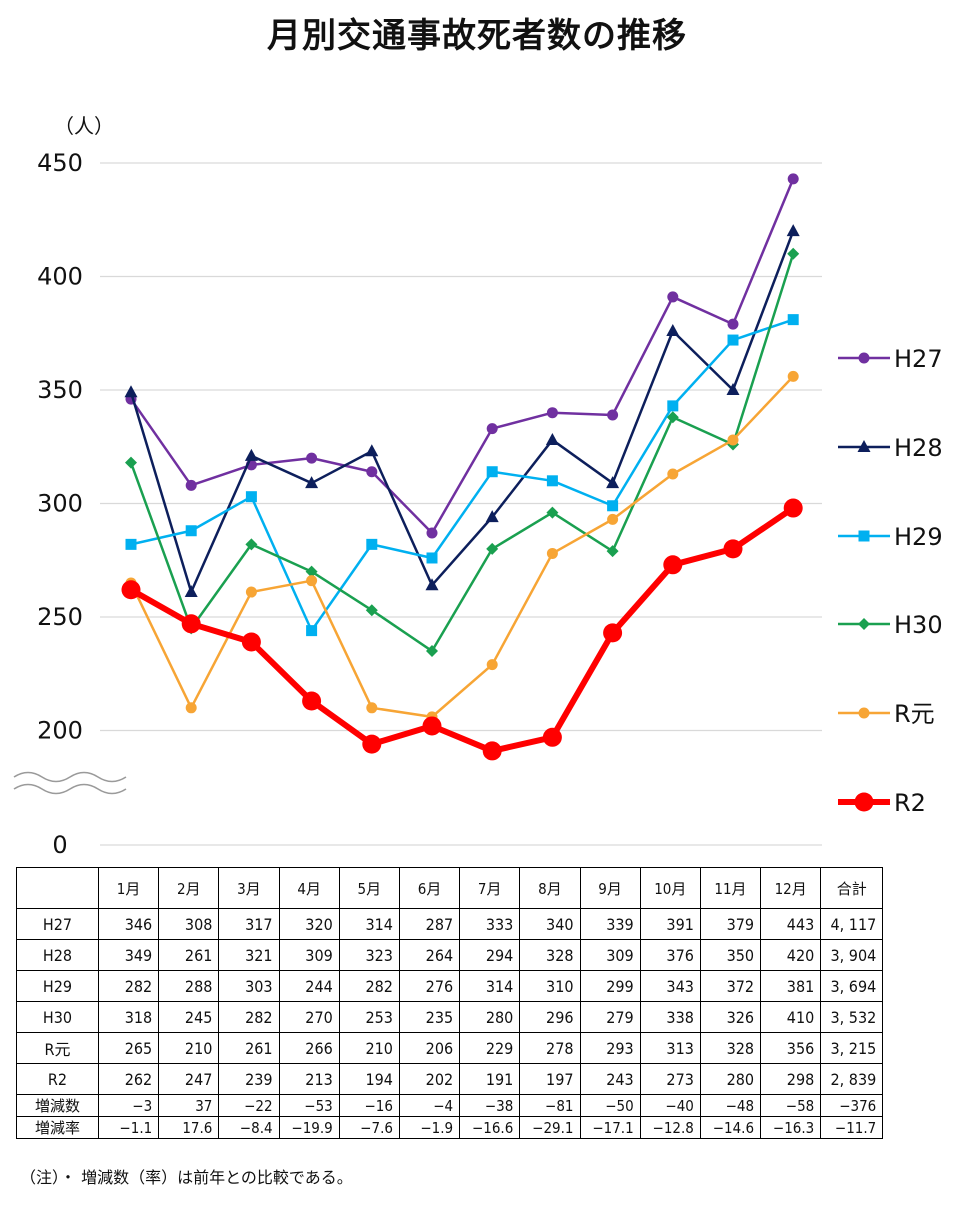  Describe the element at coordinates (369, 1105) in the screenshot. I see `table-cell: −16` at that location.